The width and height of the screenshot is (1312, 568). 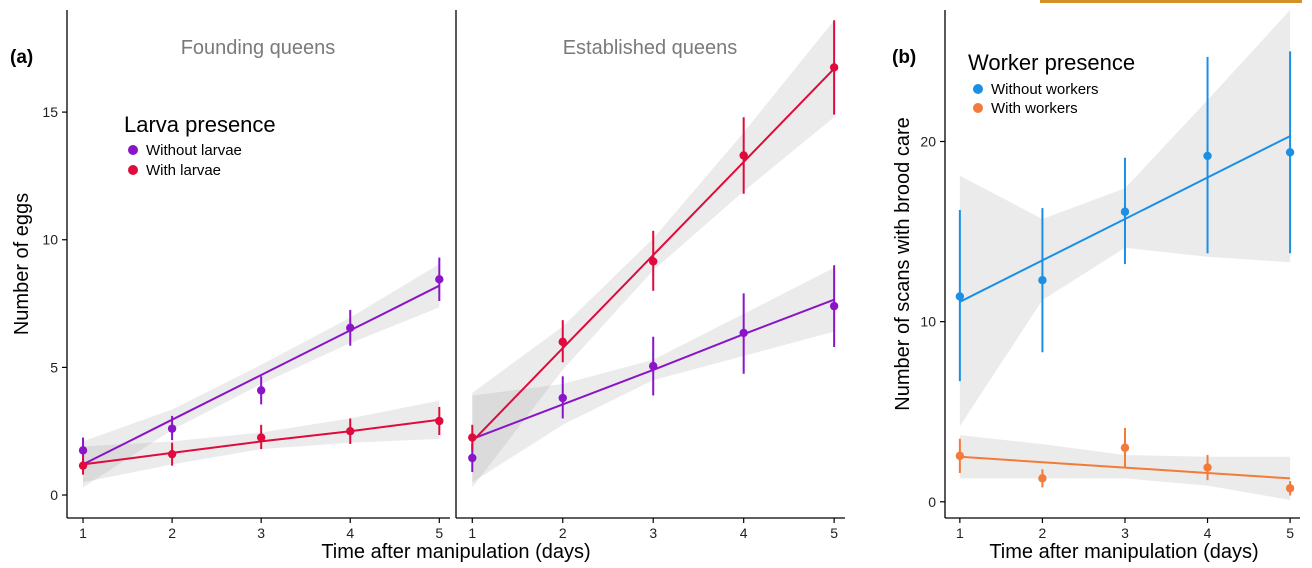 What do you see at coordinates (1123, 552) in the screenshot?
I see `x-axis-title-b: Time after manipulation (days)` at bounding box center [1123, 552].